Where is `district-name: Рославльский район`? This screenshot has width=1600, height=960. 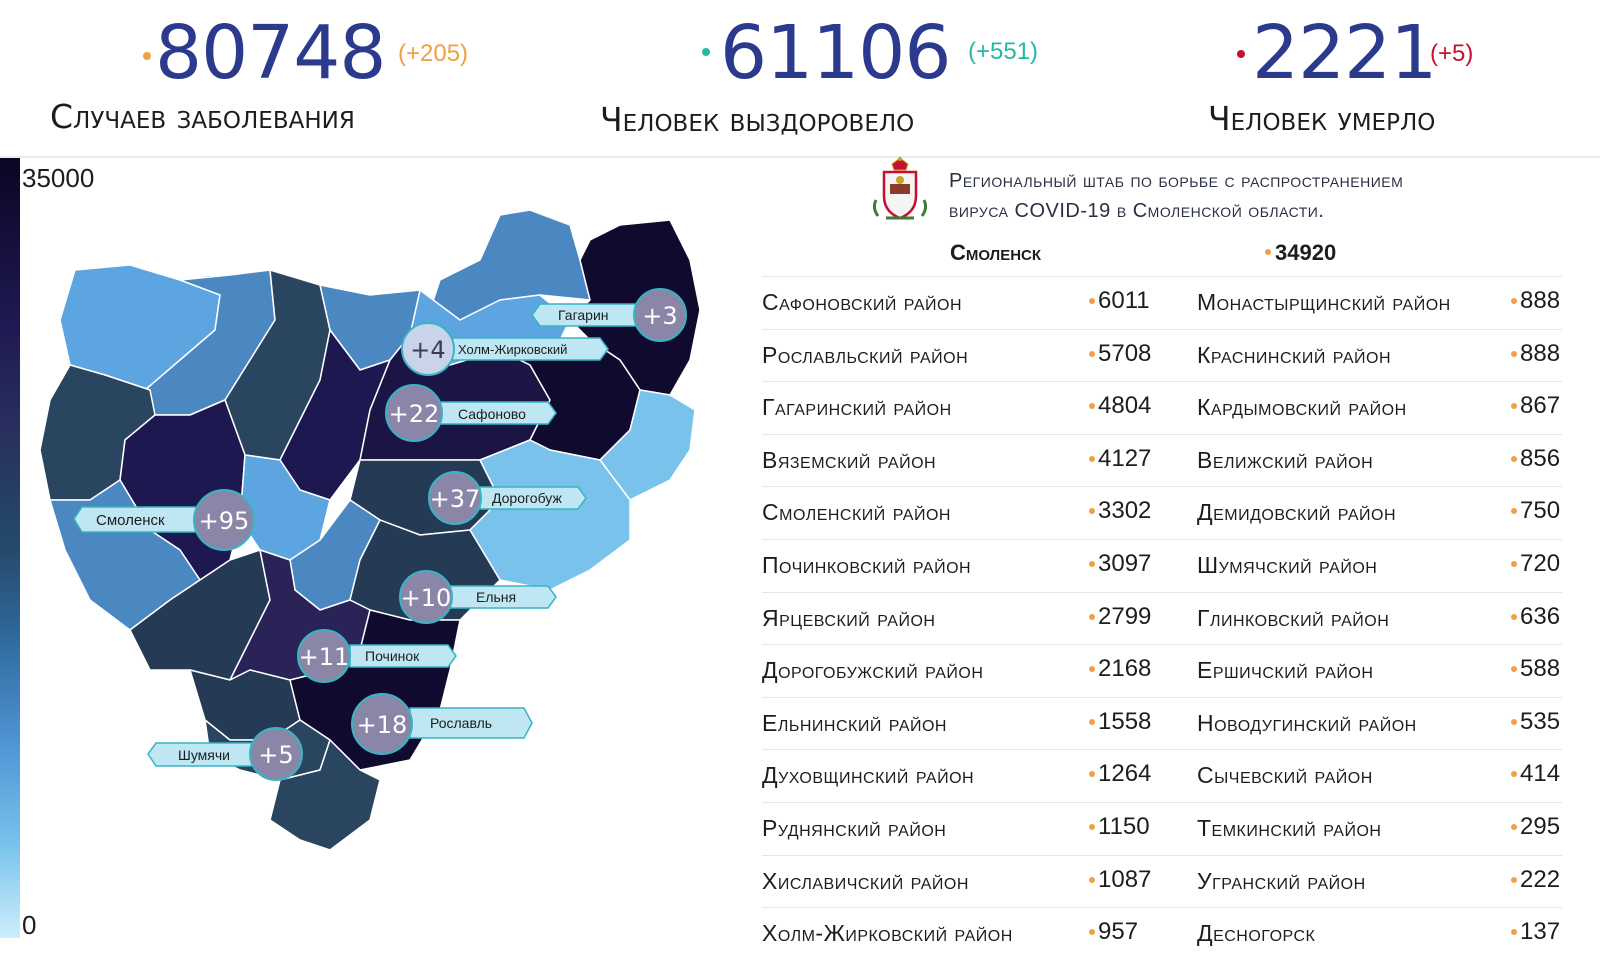 district-name: Рославльский район is located at coordinates (865, 354).